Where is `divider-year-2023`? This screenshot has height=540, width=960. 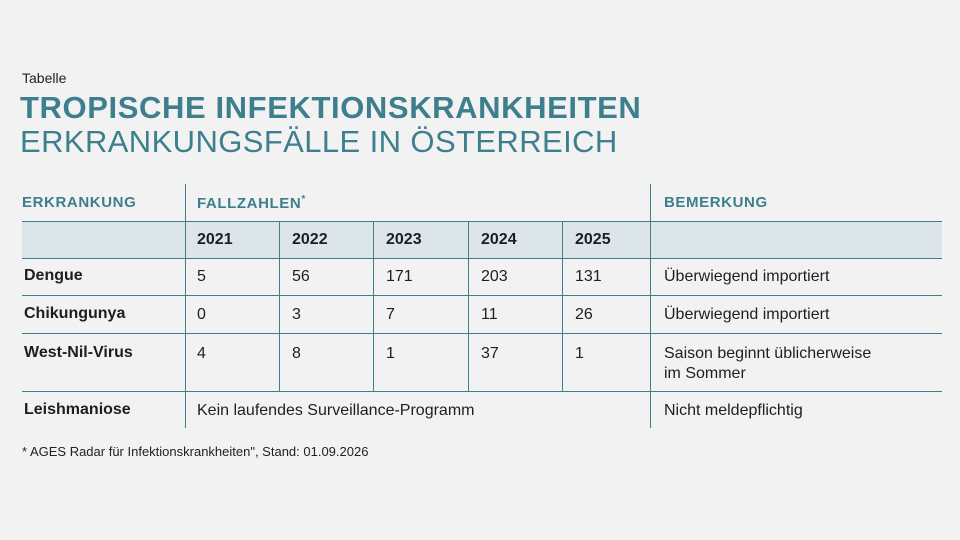
divider-year-2023 is located at coordinates (373, 306).